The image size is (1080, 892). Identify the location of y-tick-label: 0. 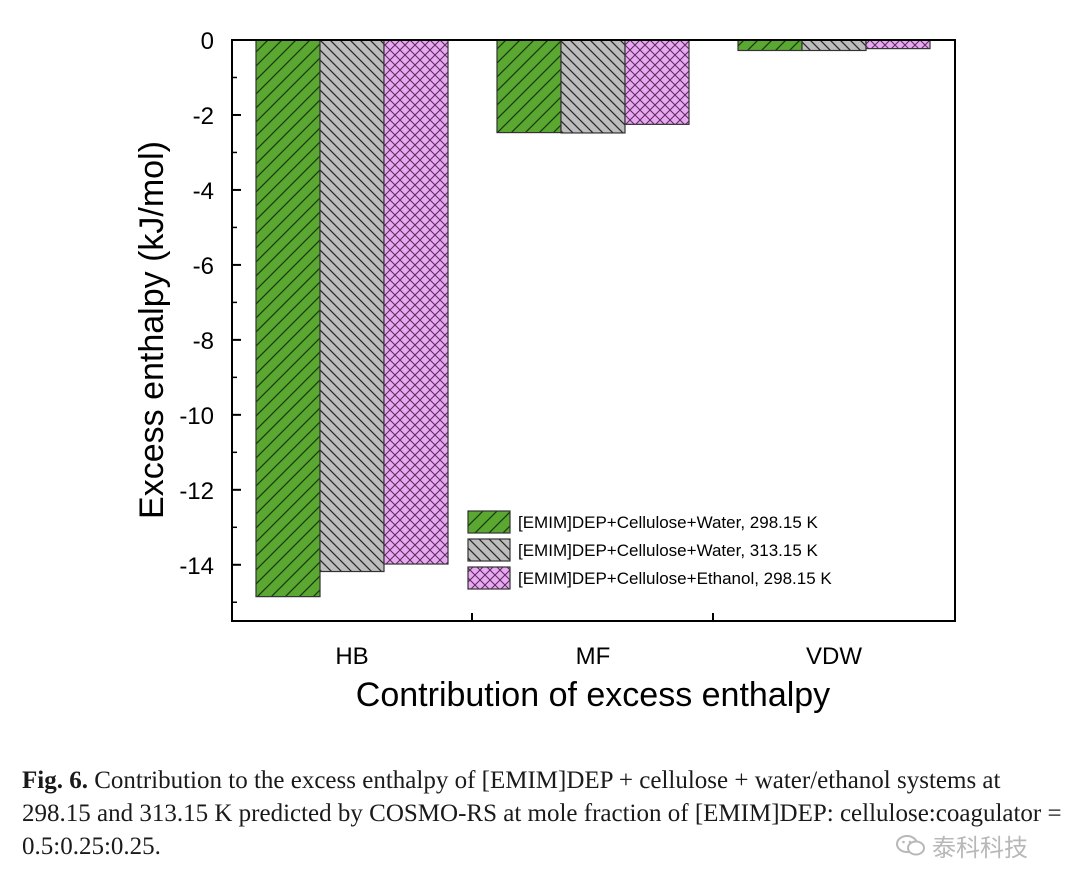
(207, 41).